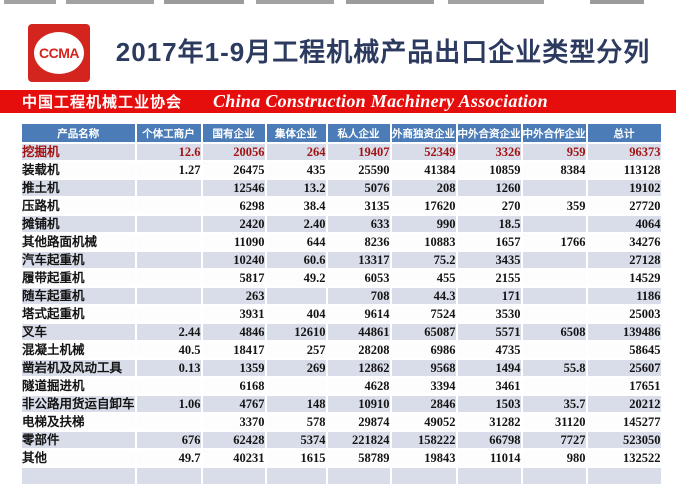 This screenshot has width=676, height=486. Describe the element at coordinates (358, 188) in the screenshot. I see `value-cell: 5076` at that location.